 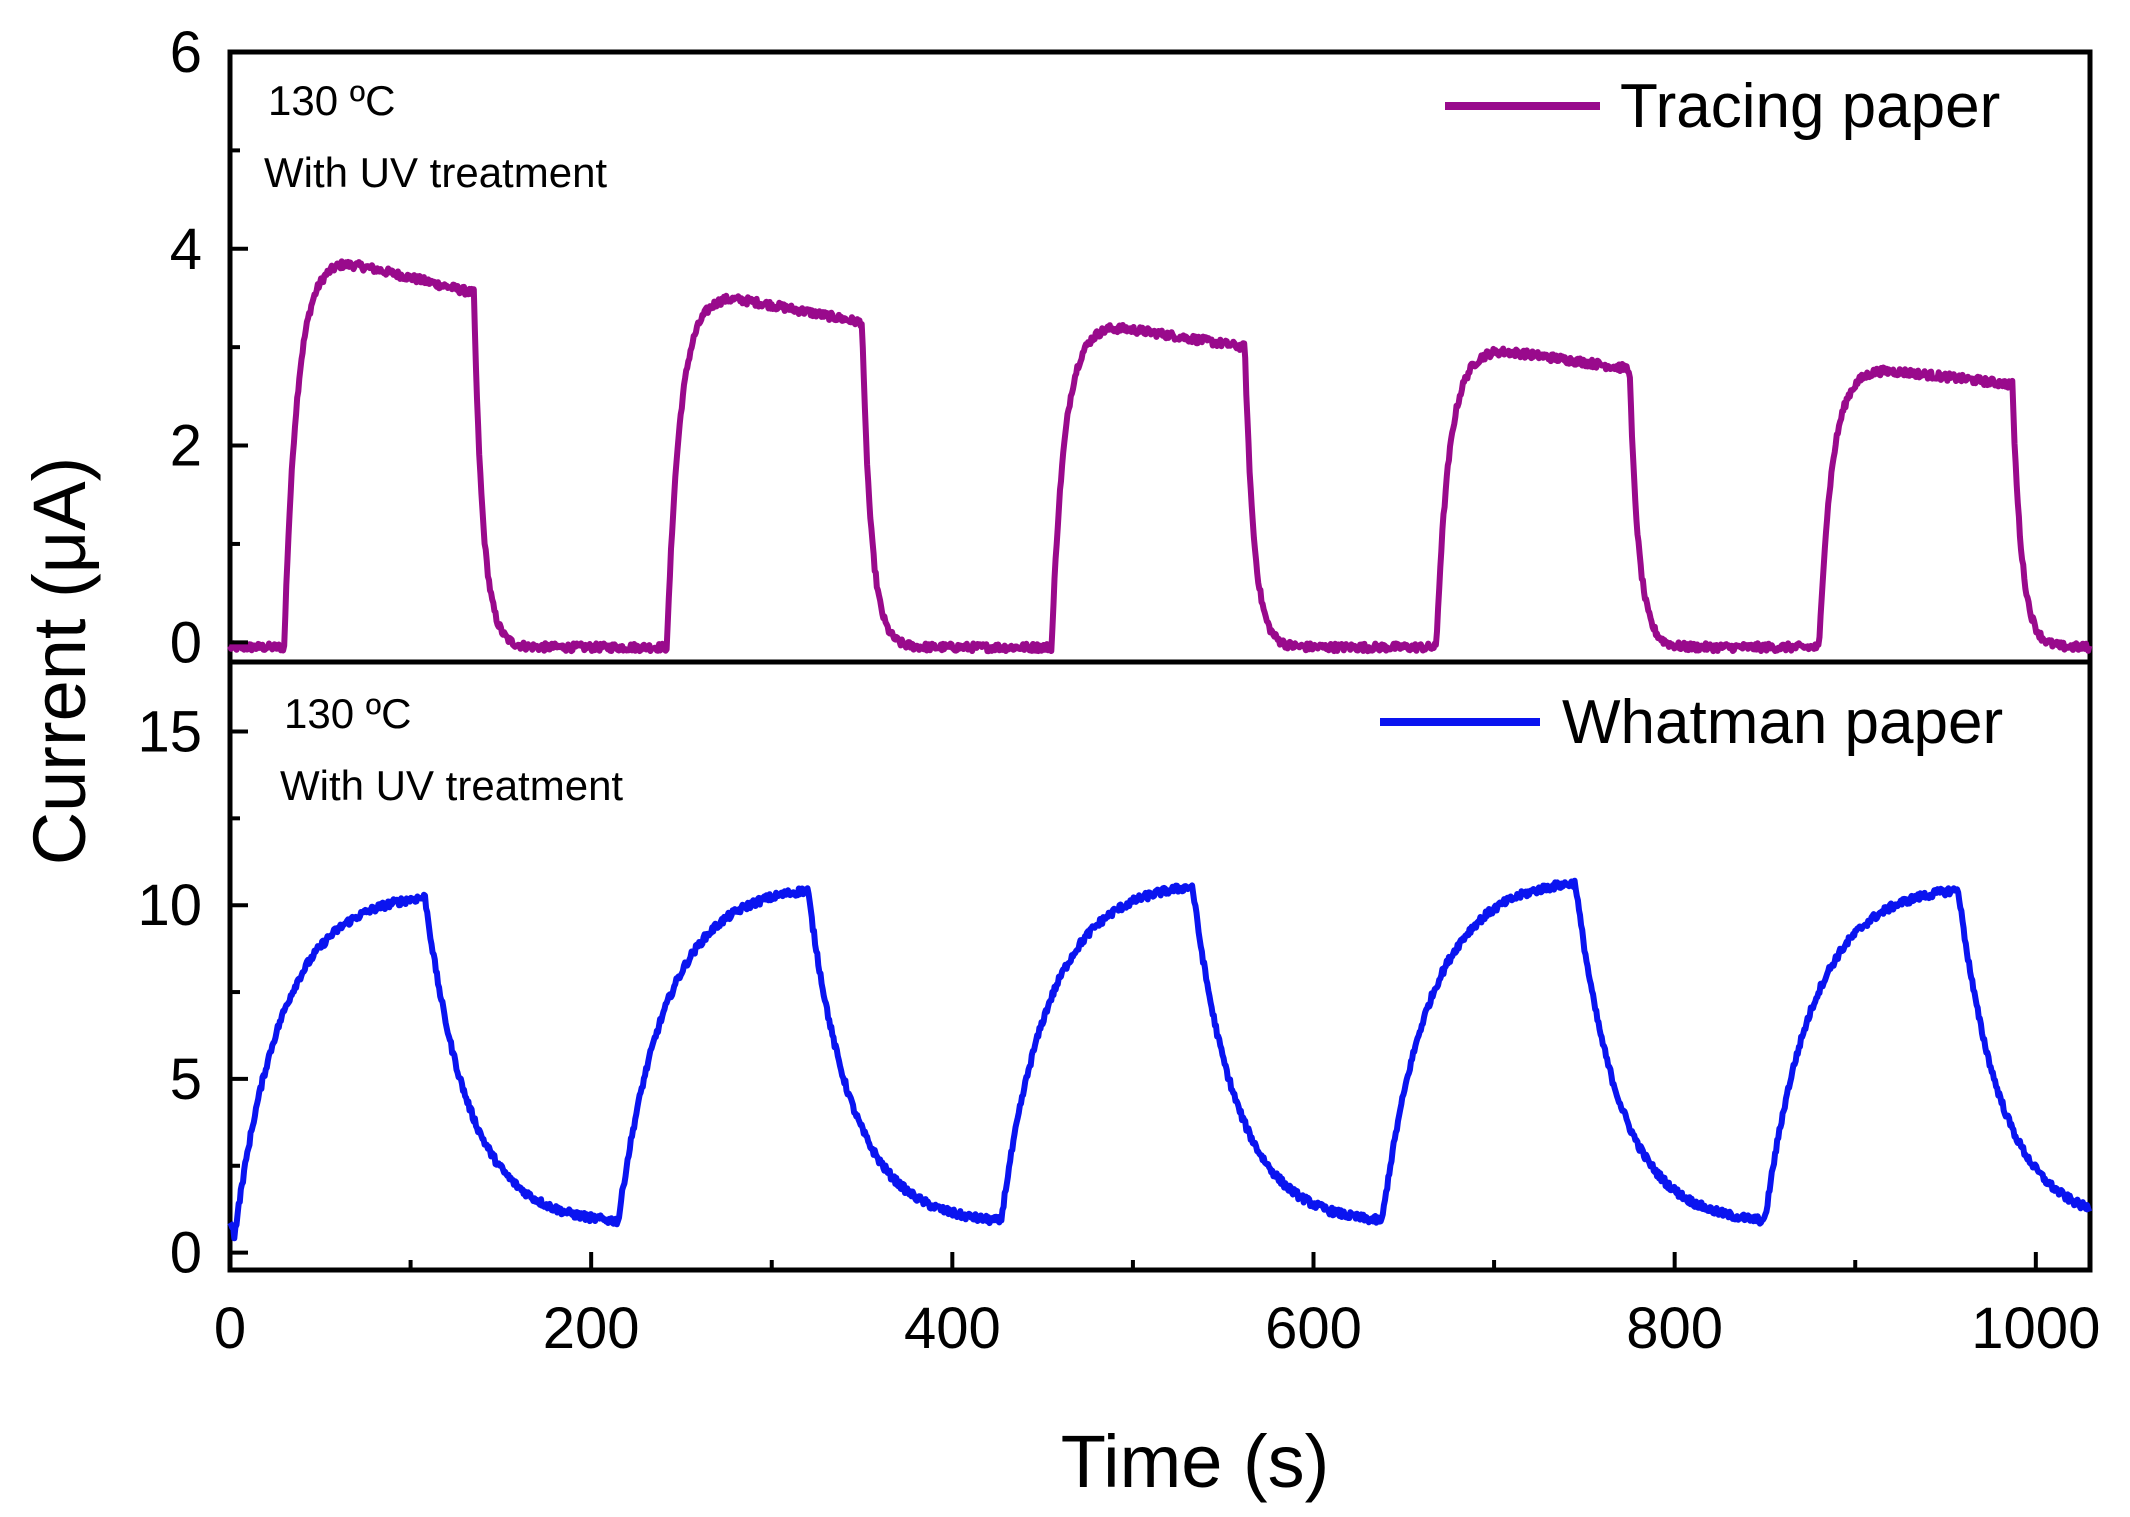 What do you see at coordinates (186, 1079) in the screenshot?
I see `bottom-y-tick-label: 5` at bounding box center [186, 1079].